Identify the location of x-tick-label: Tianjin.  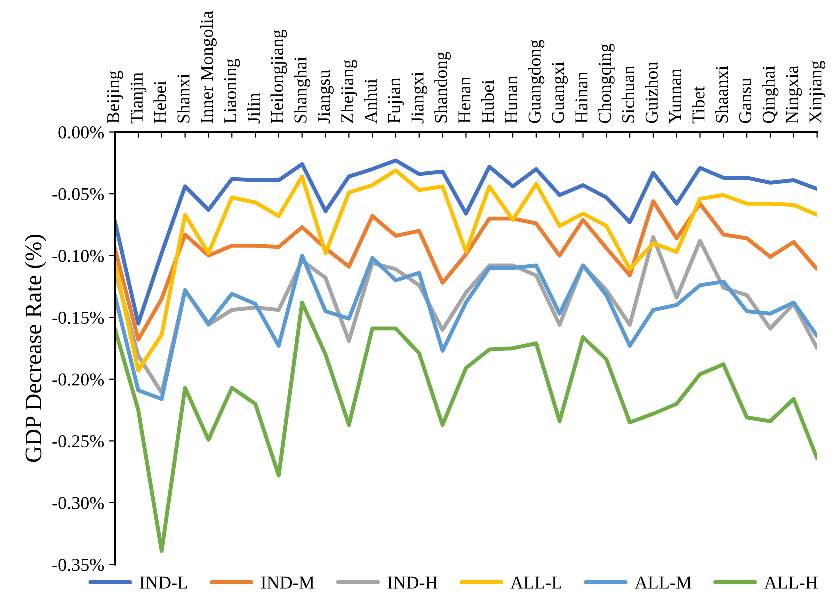
(138, 98).